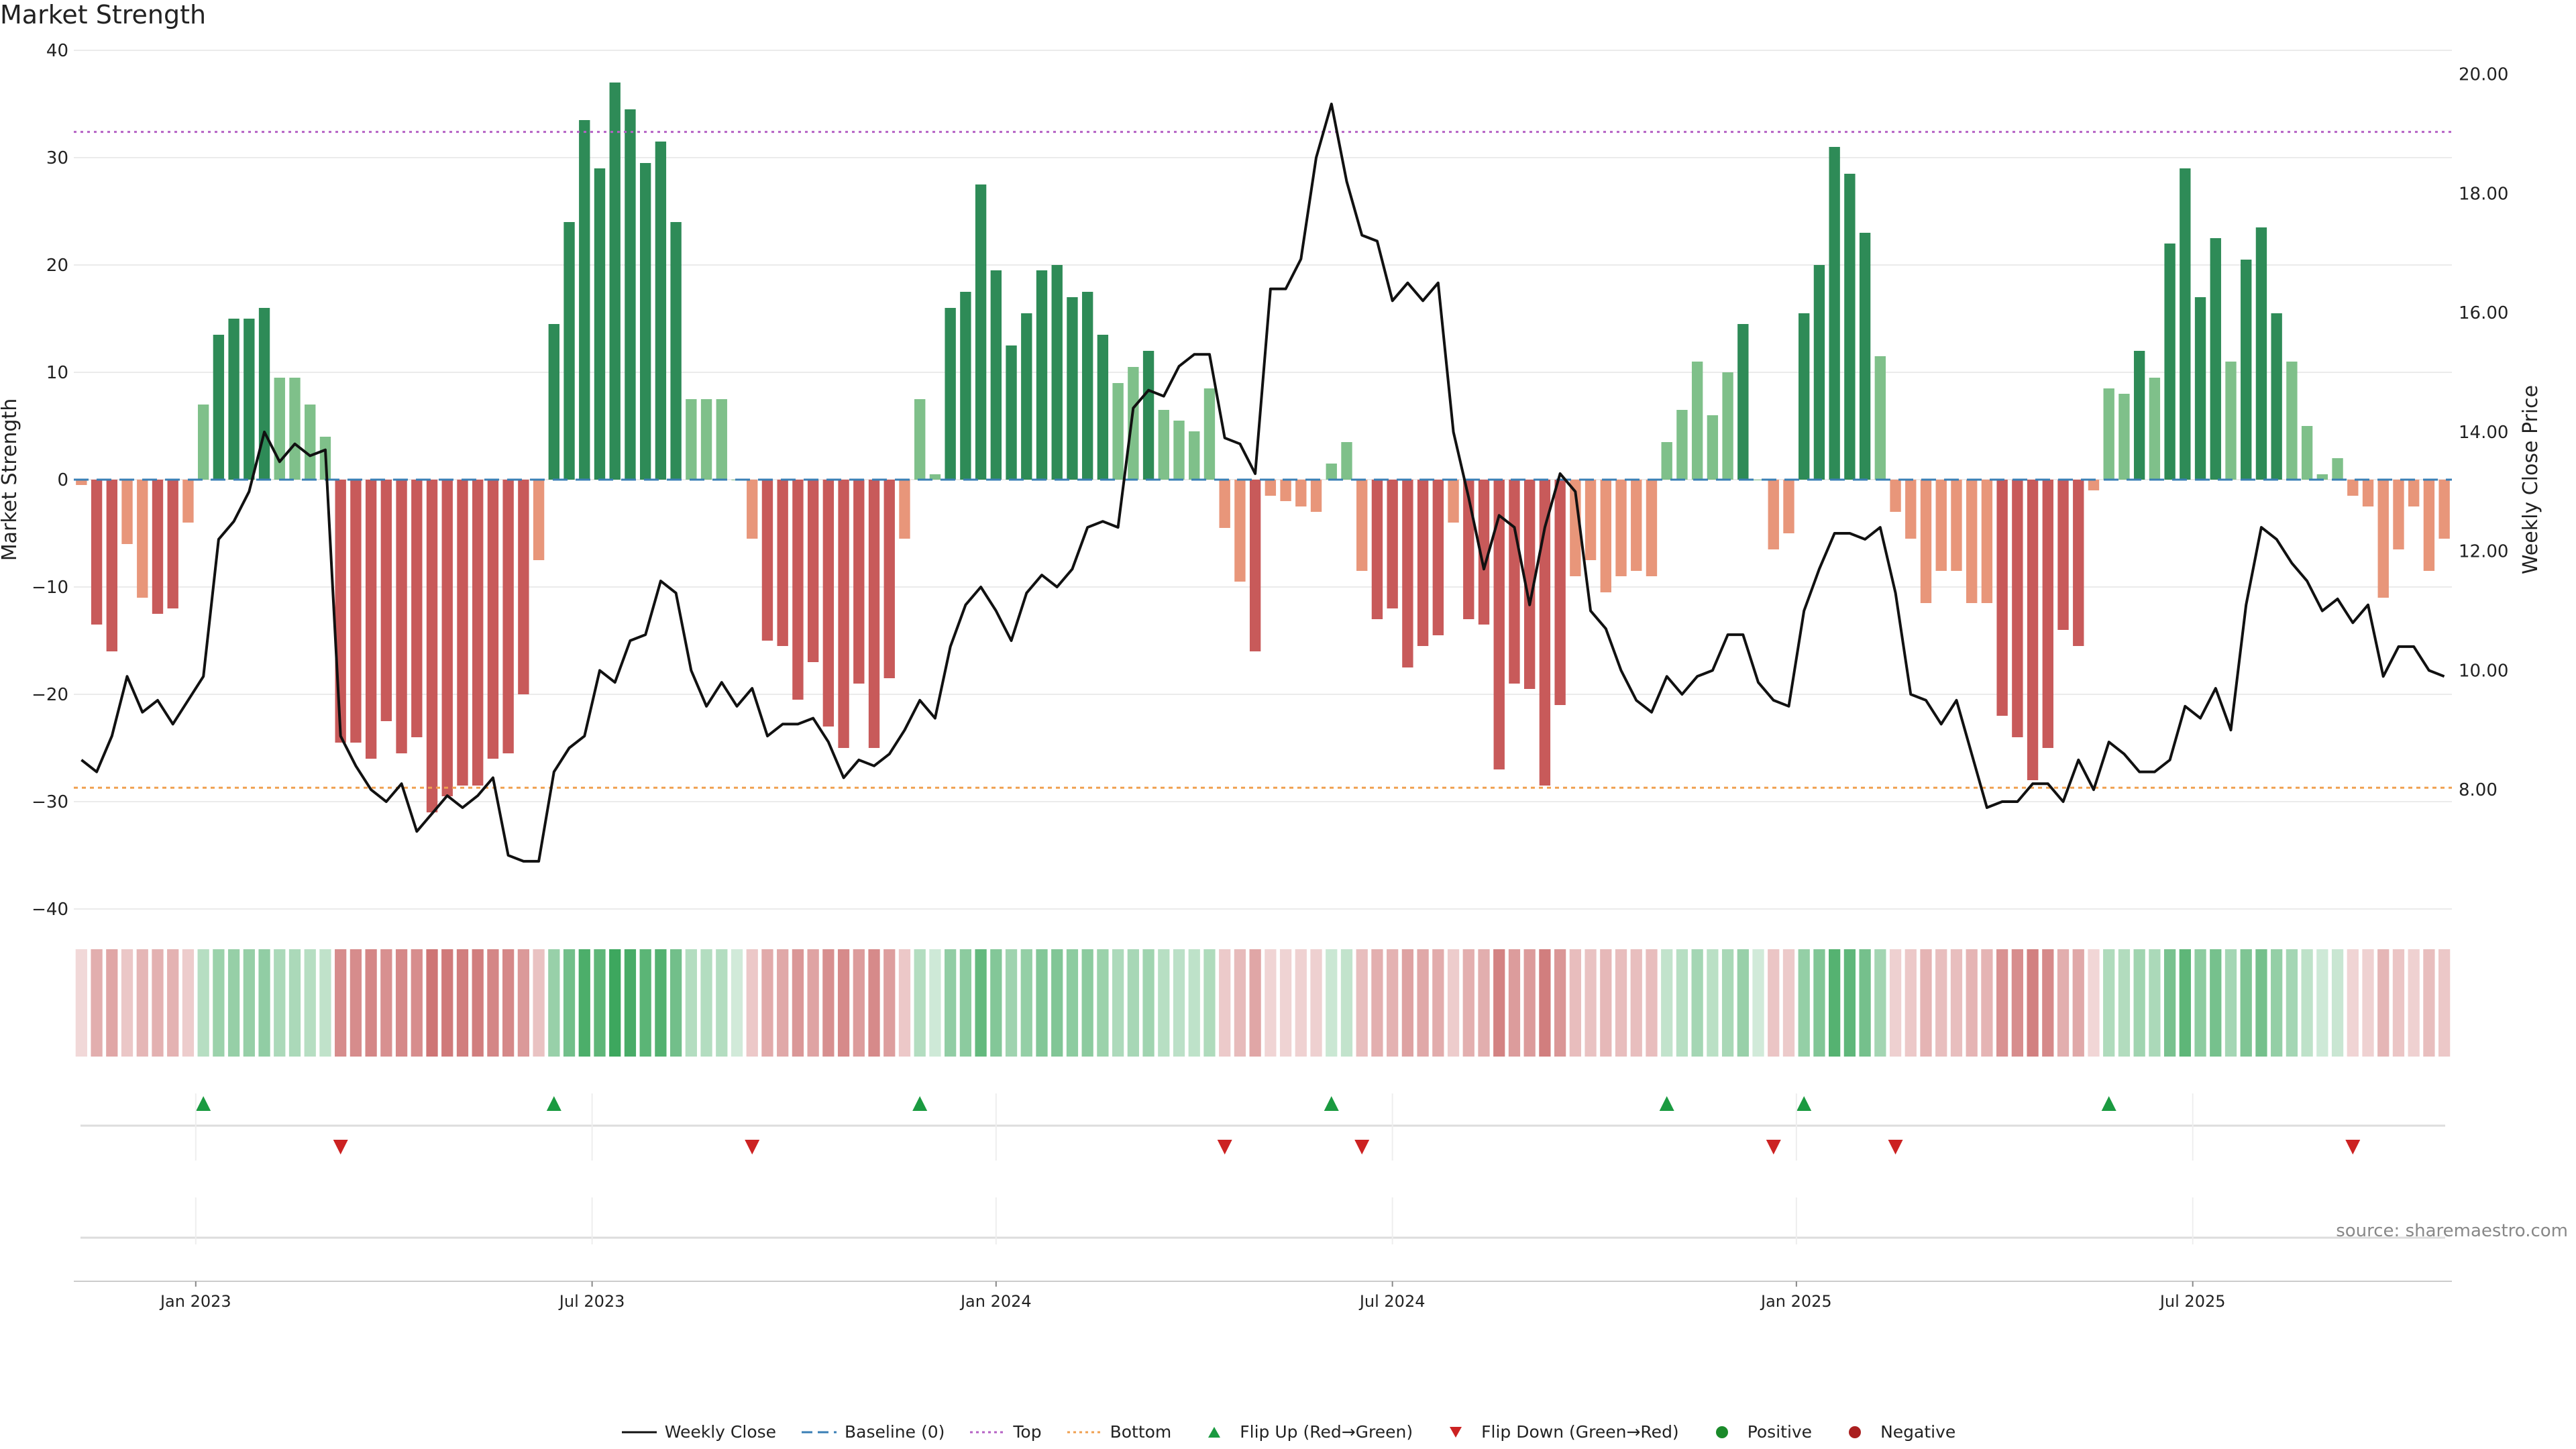 Image resolution: width=2576 pixels, height=1449 pixels. What do you see at coordinates (720, 1432) in the screenshot?
I see `legend-label: Weekly Close` at bounding box center [720, 1432].